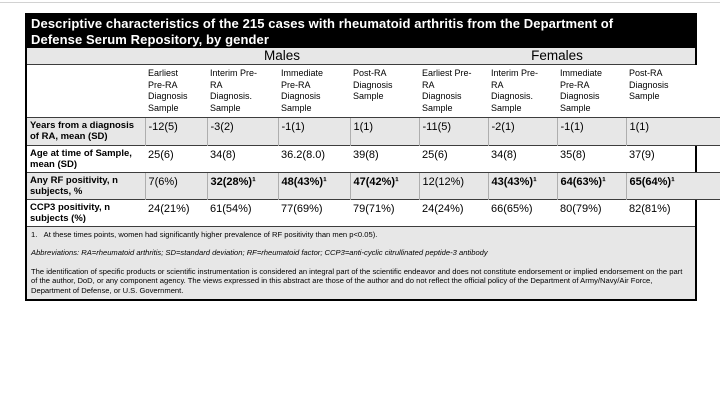 This screenshot has height=405, width=720. What do you see at coordinates (522, 130) in the screenshot?
I see `cell-value: -2(1)` at bounding box center [522, 130].